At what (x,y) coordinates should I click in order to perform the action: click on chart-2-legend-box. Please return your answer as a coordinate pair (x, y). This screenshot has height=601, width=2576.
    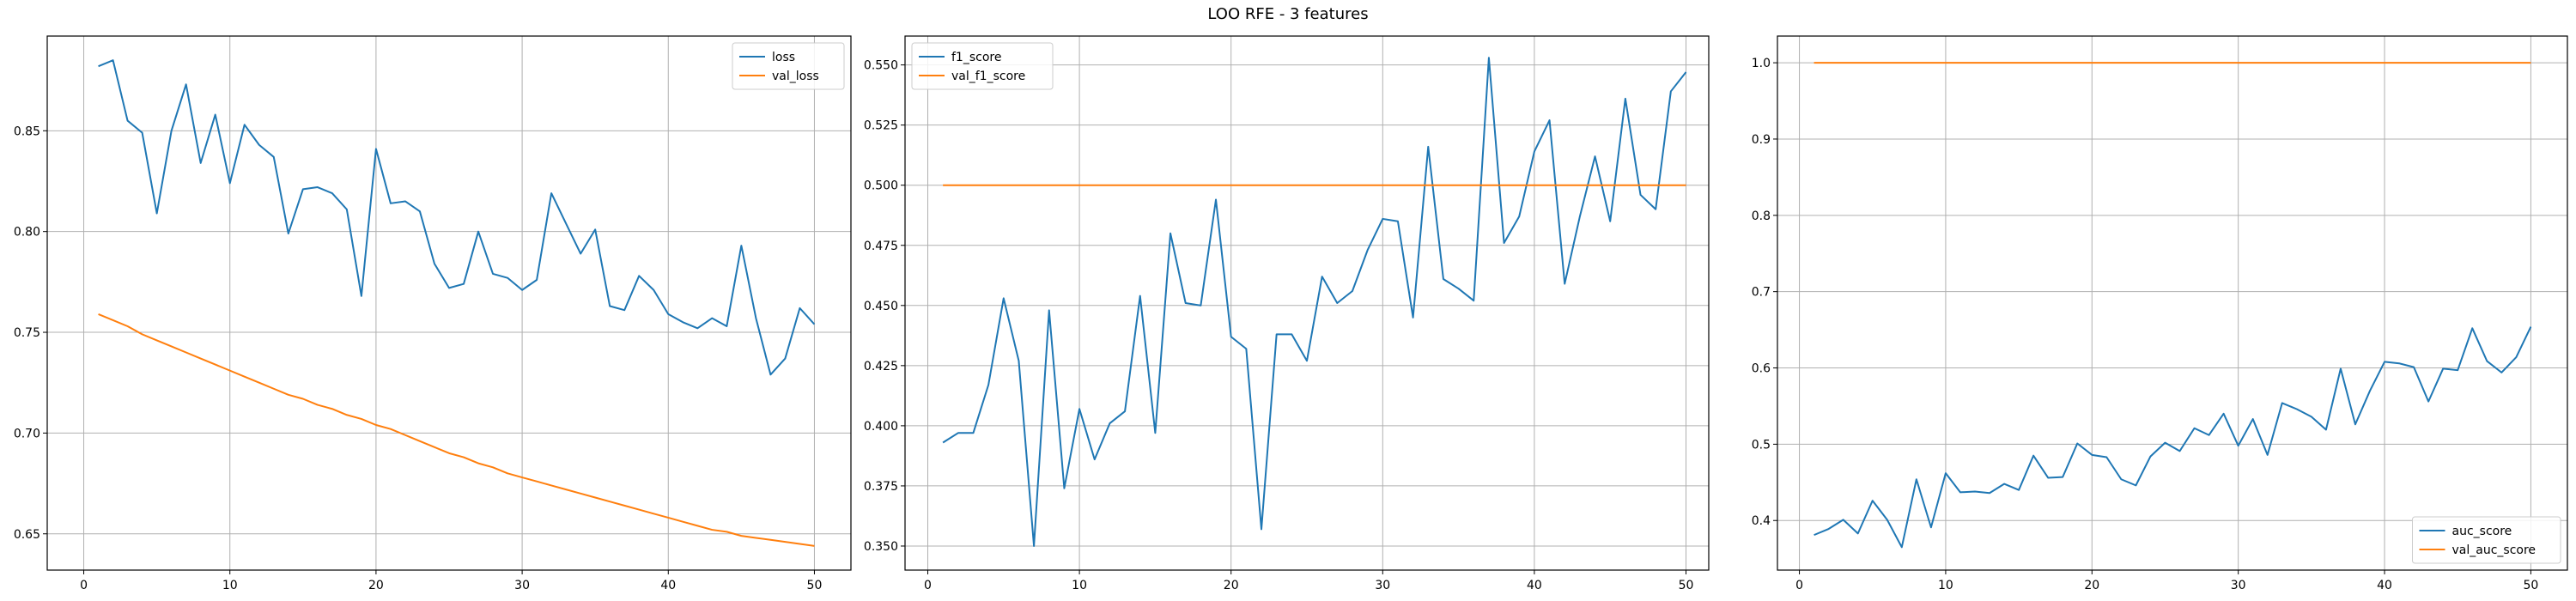
    Looking at the image, I should click on (2486, 540).